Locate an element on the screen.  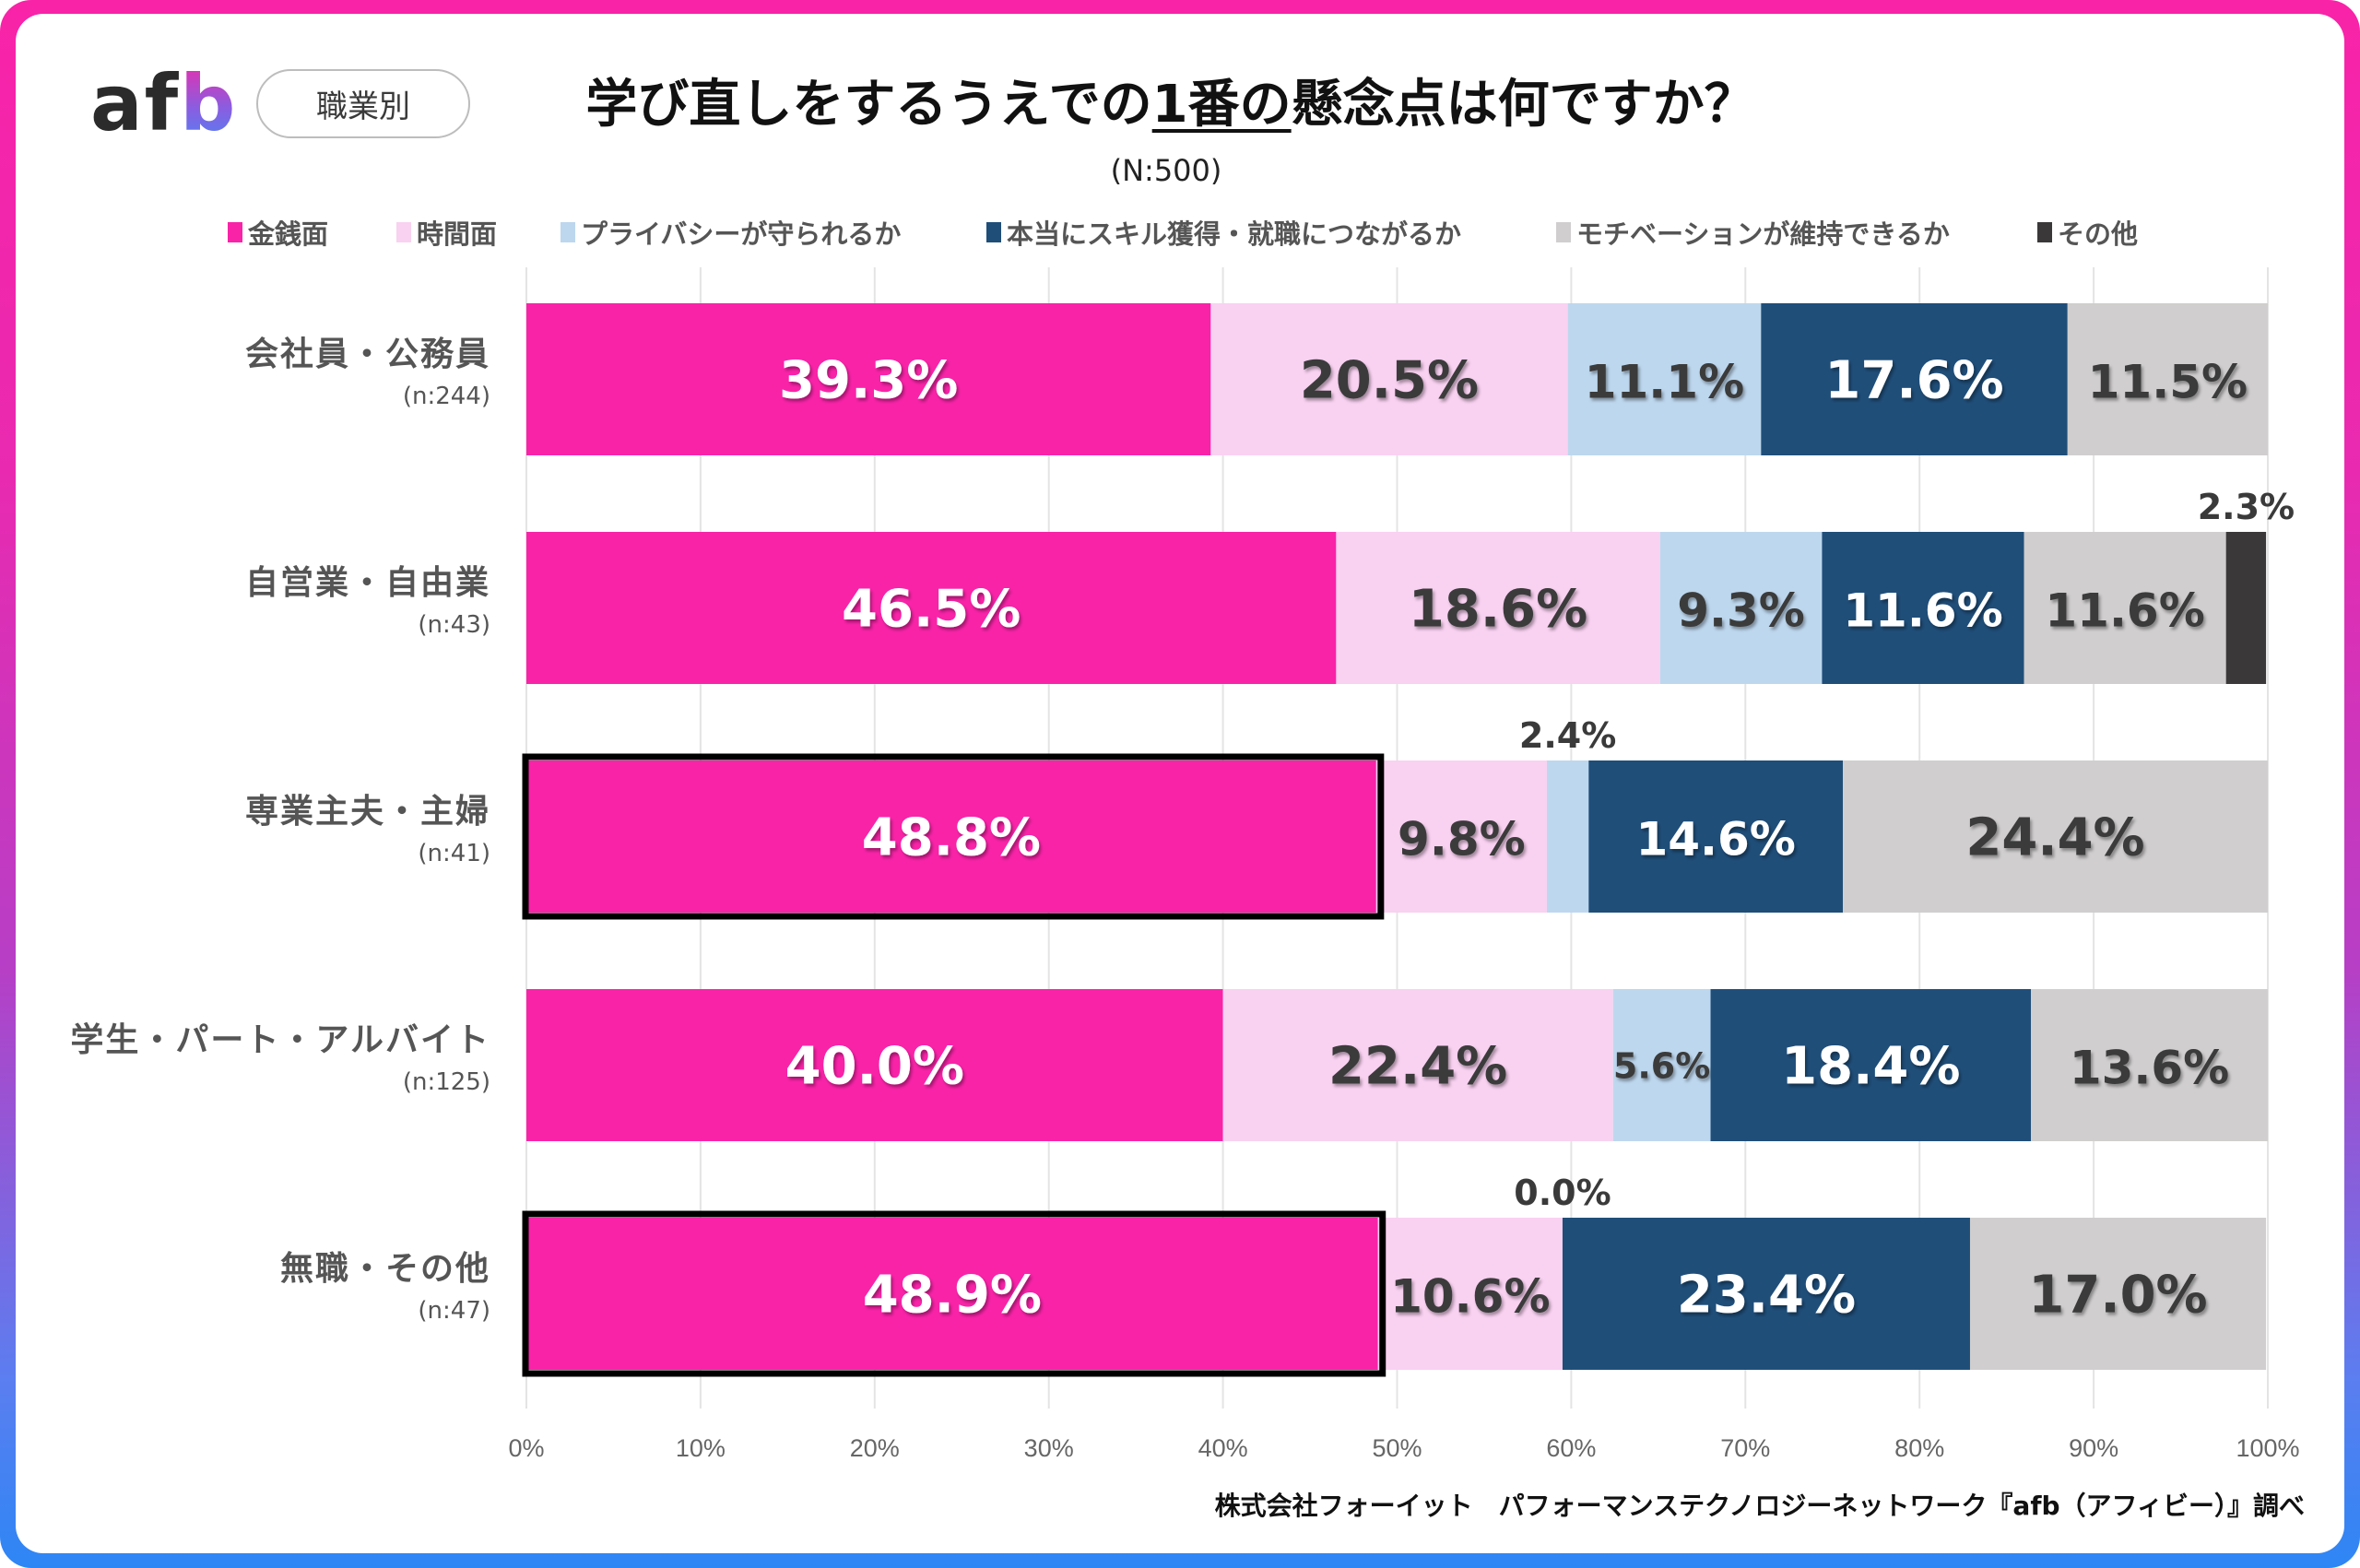
data-label: 13.6% is located at coordinates (2149, 1069).